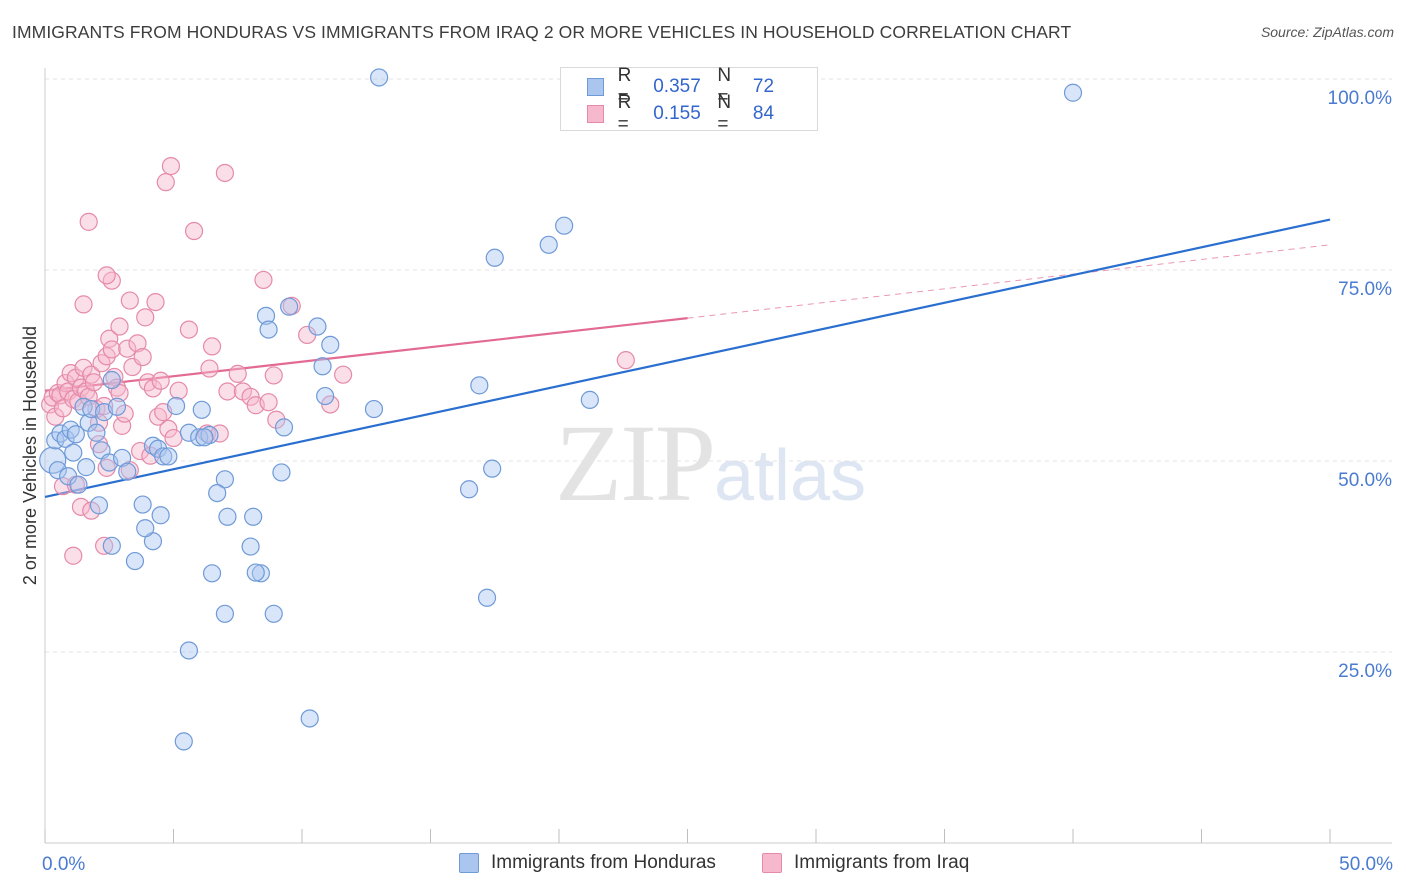 Image resolution: width=1406 pixels, height=892 pixels. Describe the element at coordinates (1360, 98) in the screenshot. I see `y-tick-label: 100.0%` at that location.